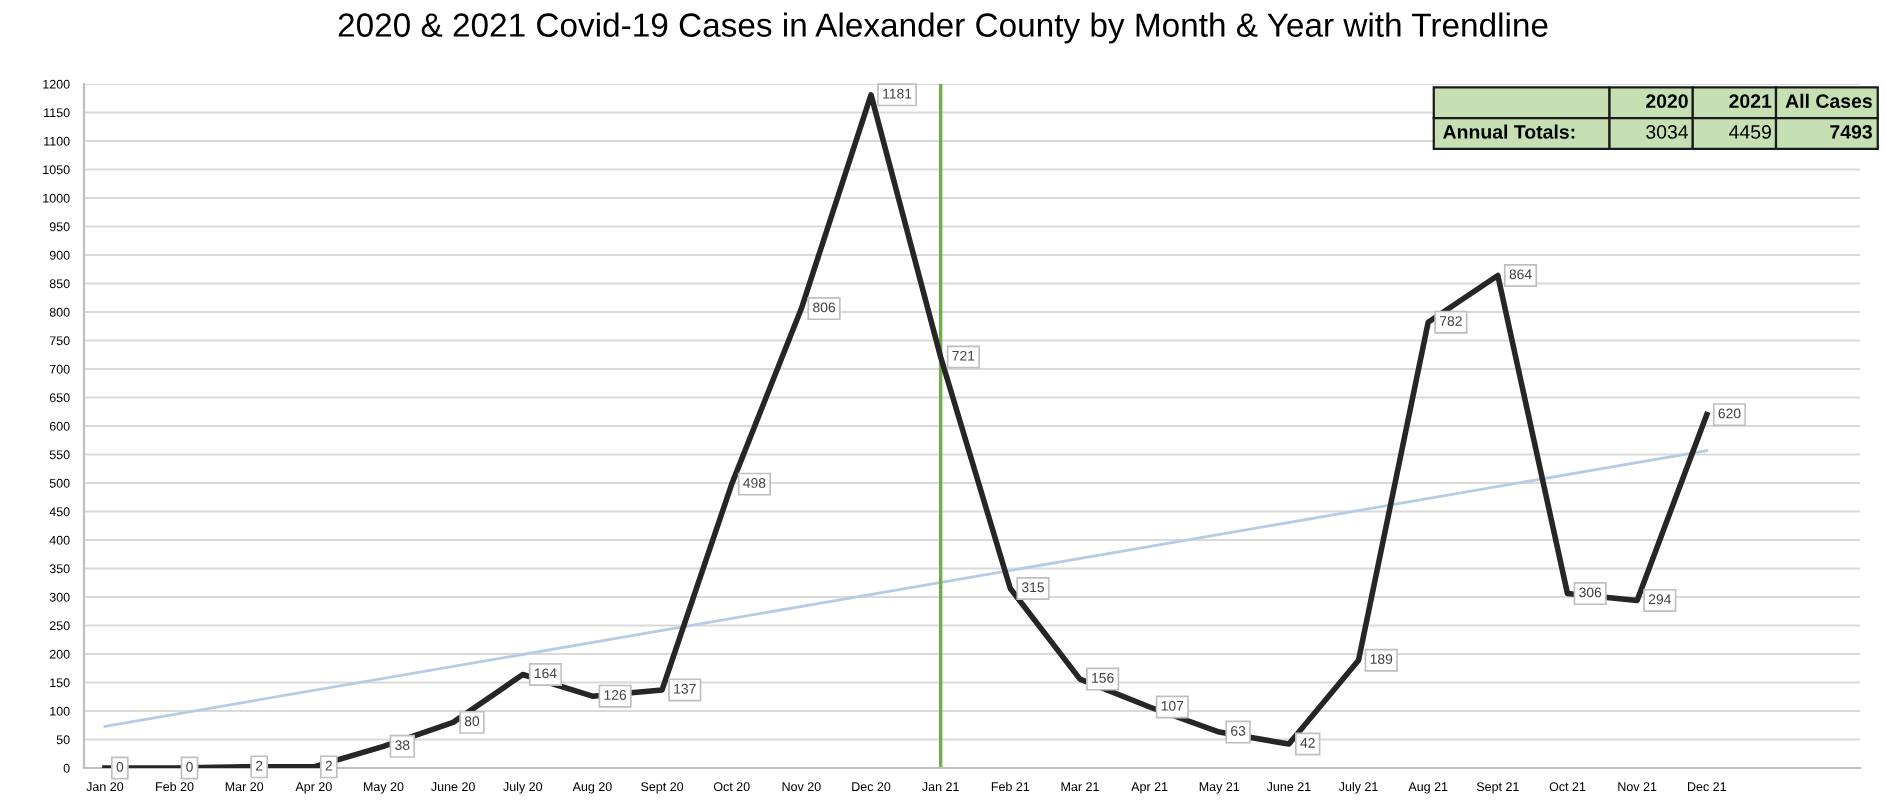 The image size is (1886, 808). Describe the element at coordinates (1851, 132) in the screenshot. I see `text: 7493` at that location.